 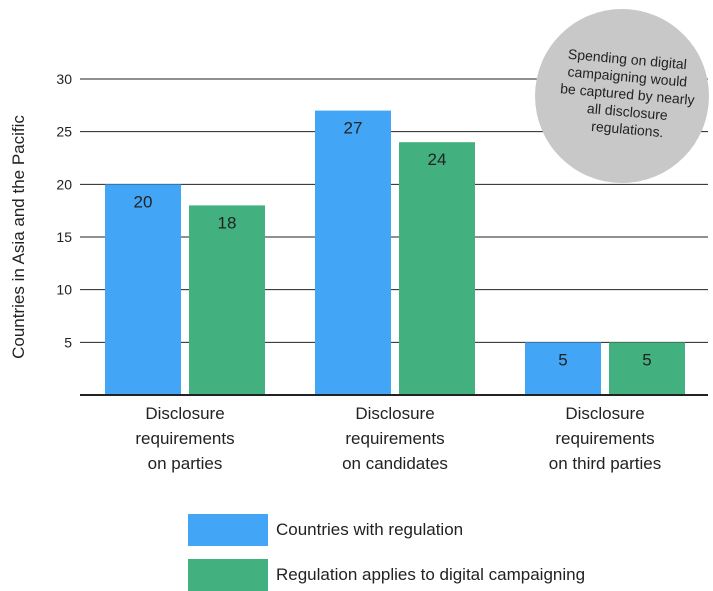 I want to click on data-label-digital-0: 18, so click(x=227, y=222).